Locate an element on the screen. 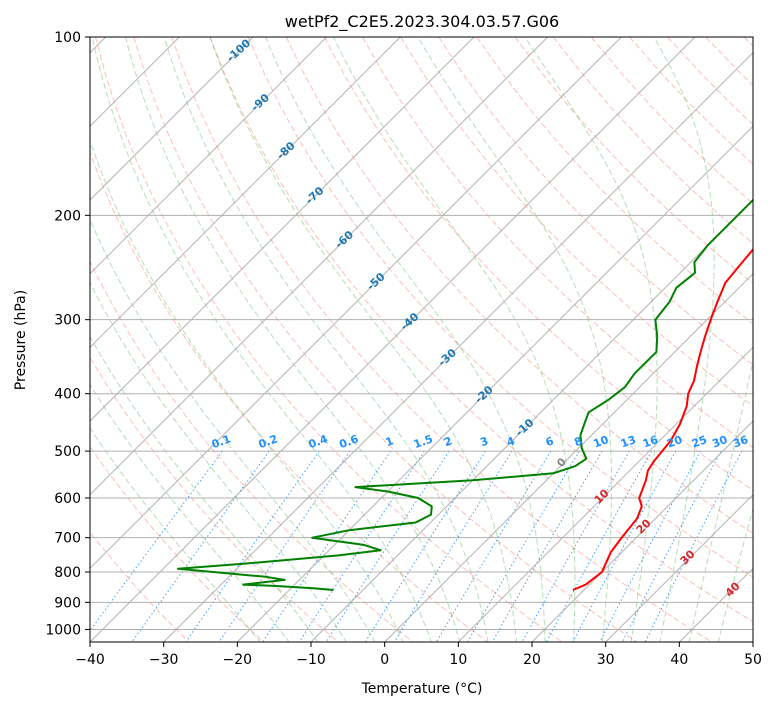 This screenshot has height=708, width=775. moist-adiabat-label: 30 is located at coordinates (688, 557).